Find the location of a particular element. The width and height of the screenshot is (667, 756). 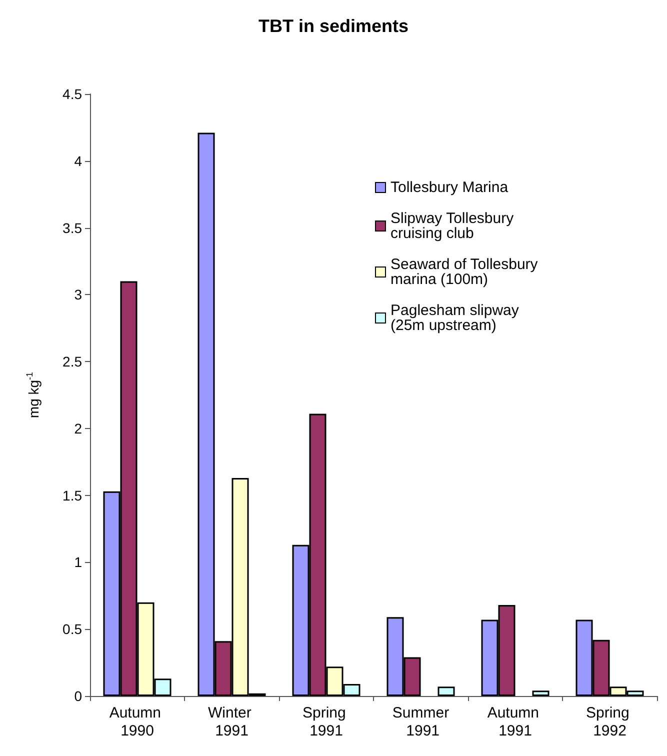

y-tick-label: 2.5 is located at coordinates (72, 362).